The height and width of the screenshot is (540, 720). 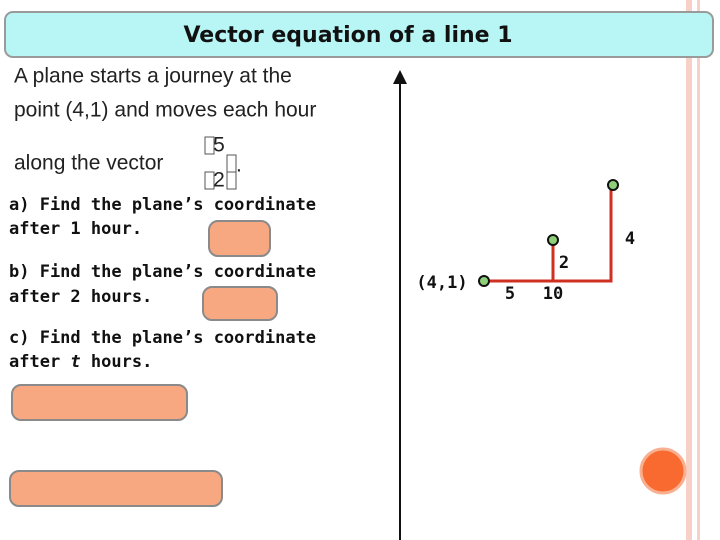 I want to click on title-box, so click(x=359, y=34).